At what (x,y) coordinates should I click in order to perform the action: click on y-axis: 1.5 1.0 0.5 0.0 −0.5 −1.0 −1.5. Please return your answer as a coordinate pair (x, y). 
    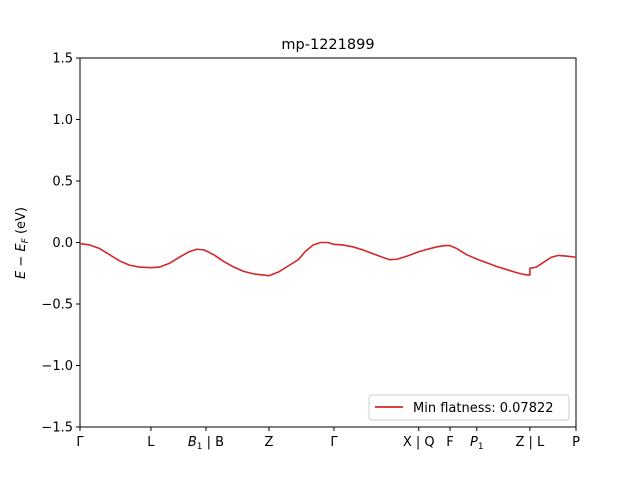
    Looking at the image, I should click on (60, 244).